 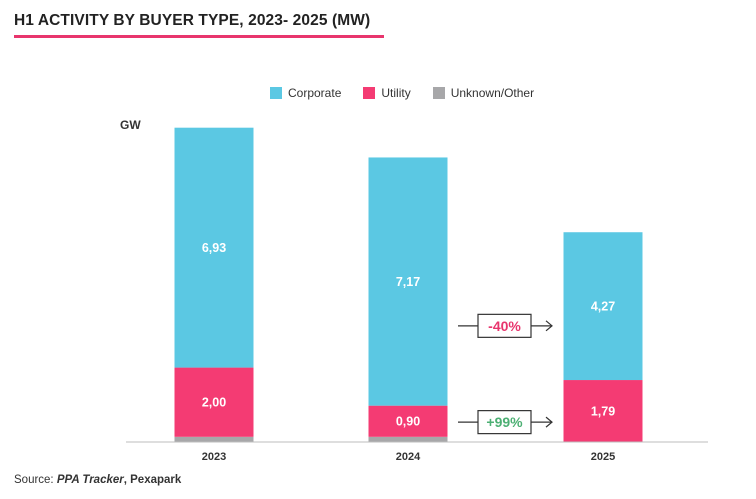 I want to click on bar-corporate-2024, so click(x=408, y=281).